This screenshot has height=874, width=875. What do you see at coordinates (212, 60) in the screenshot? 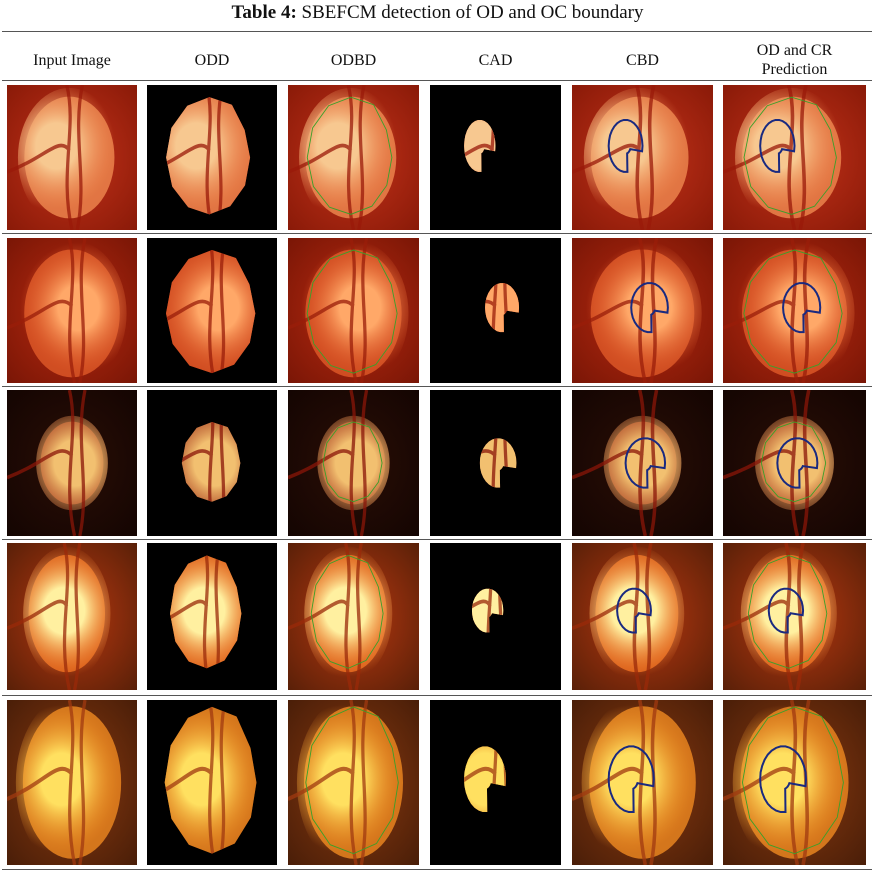
I see `column-header: ODD` at bounding box center [212, 60].